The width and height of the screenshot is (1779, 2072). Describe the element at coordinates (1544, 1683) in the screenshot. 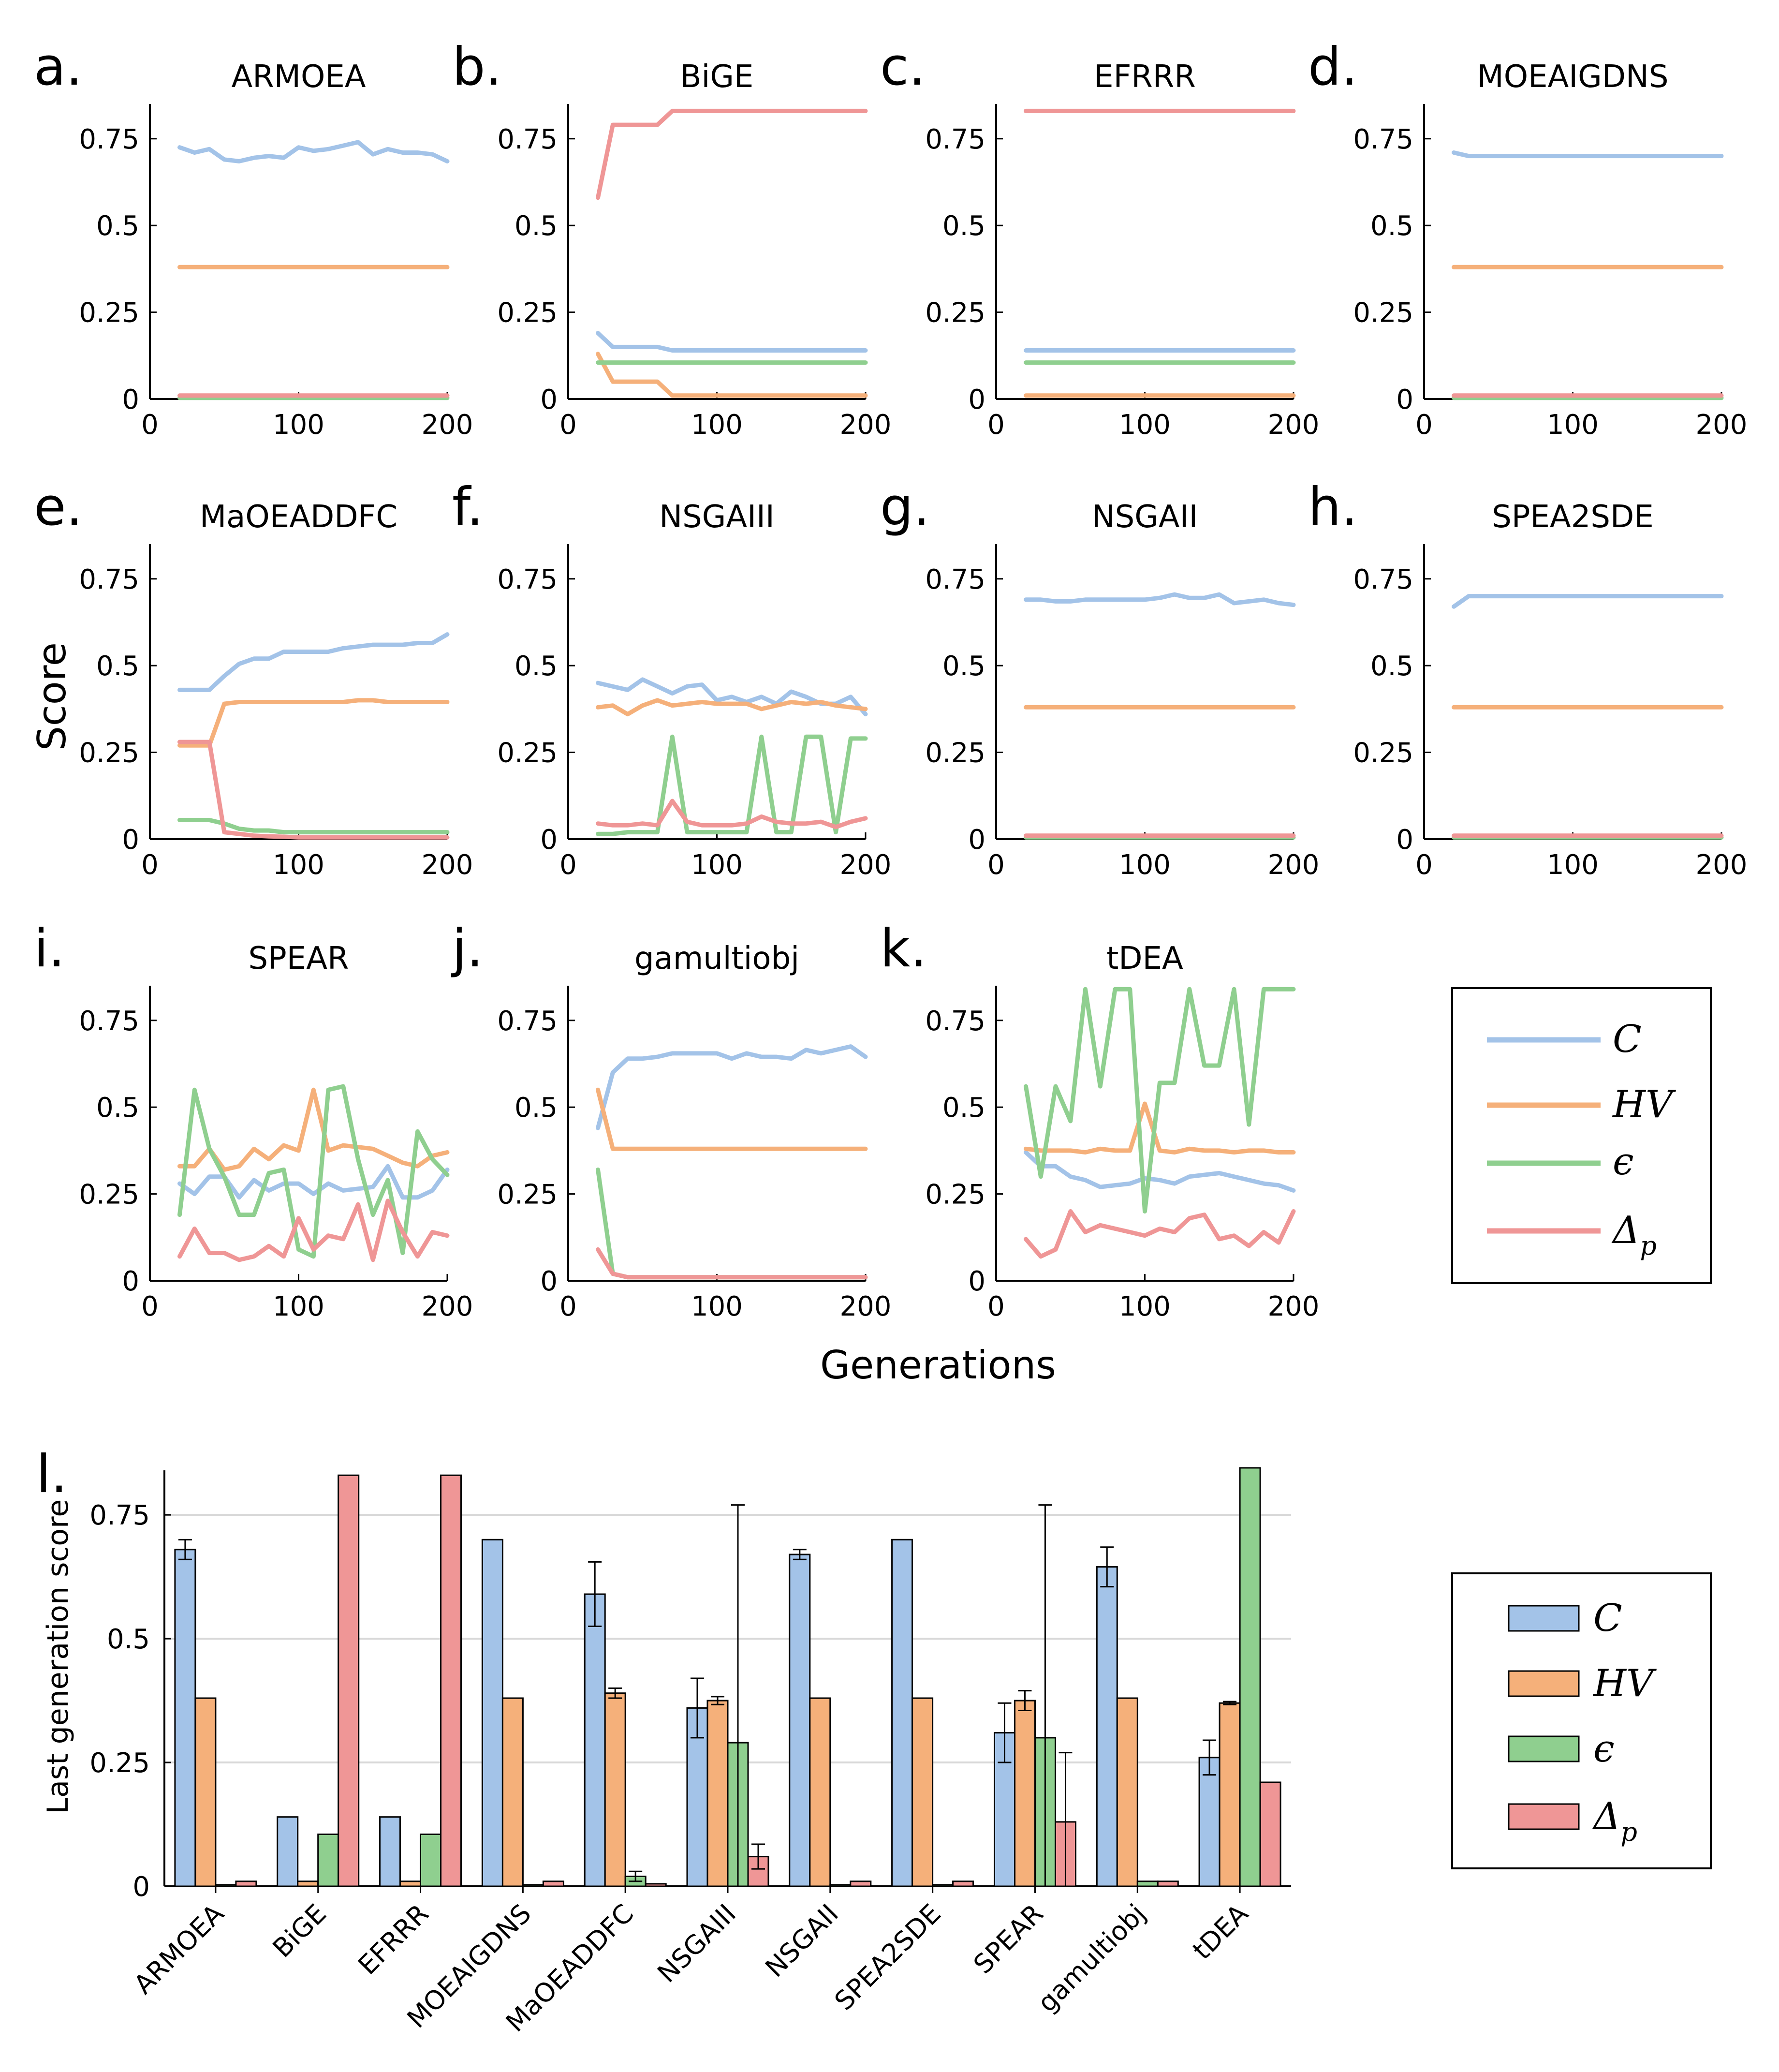

I see `legend-swatch-HV` at that location.